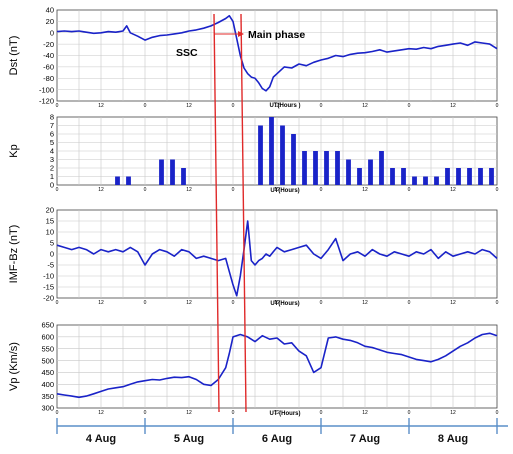 This screenshot has height=454, width=513. I want to click on main-phase-label: Main phase, so click(276, 35).